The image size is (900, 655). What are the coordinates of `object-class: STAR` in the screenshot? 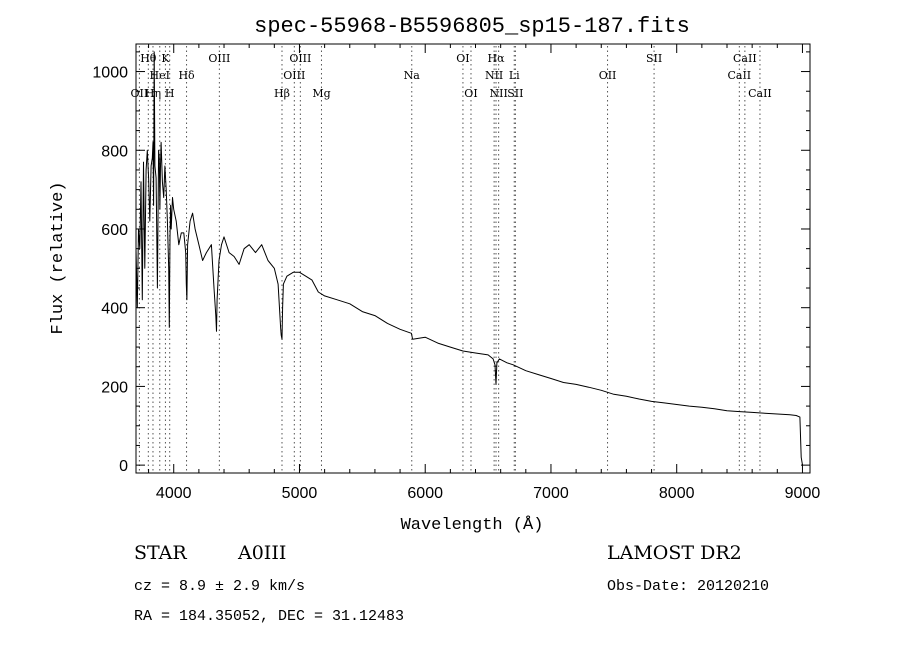 It's located at (160, 553).